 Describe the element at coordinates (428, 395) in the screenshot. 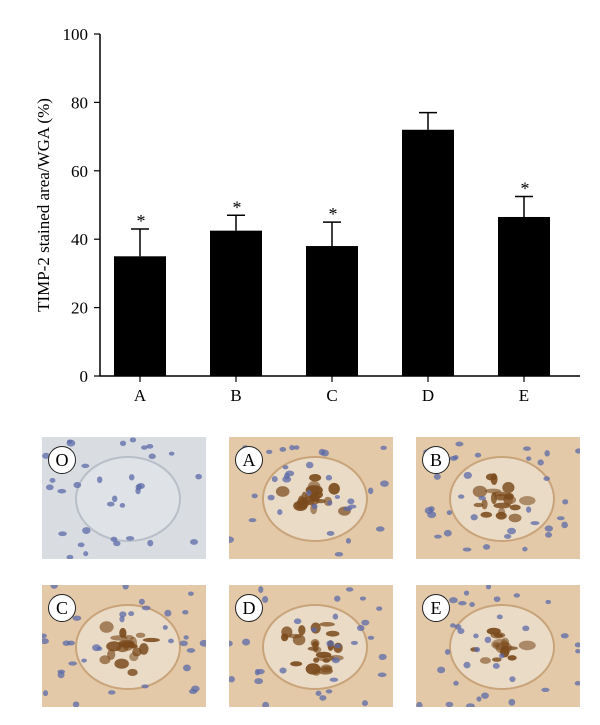

I see `x-tick-label: D` at that location.